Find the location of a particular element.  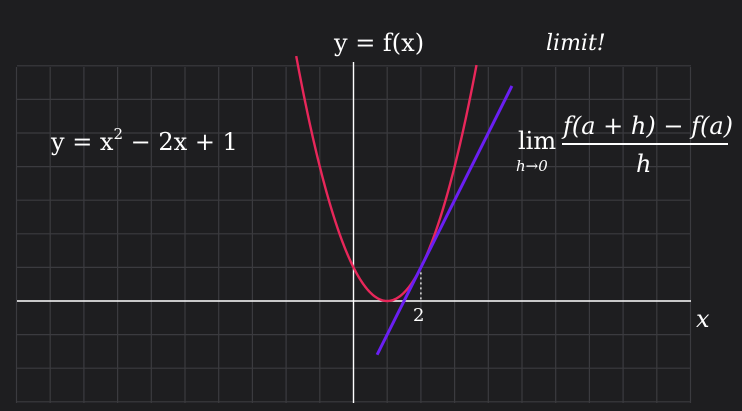

tangent-line is located at coordinates (444, 220).